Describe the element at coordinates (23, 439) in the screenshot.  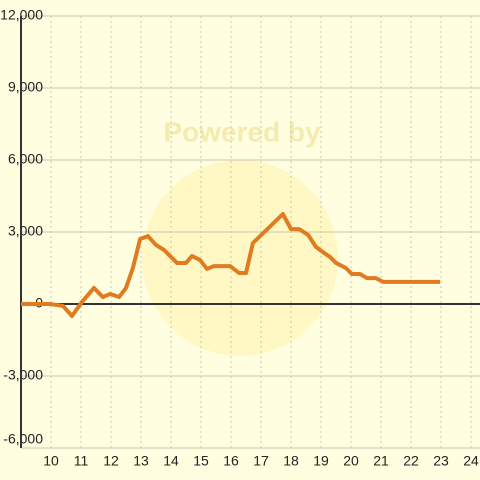
I see `y-tick-label: -6,000` at that location.